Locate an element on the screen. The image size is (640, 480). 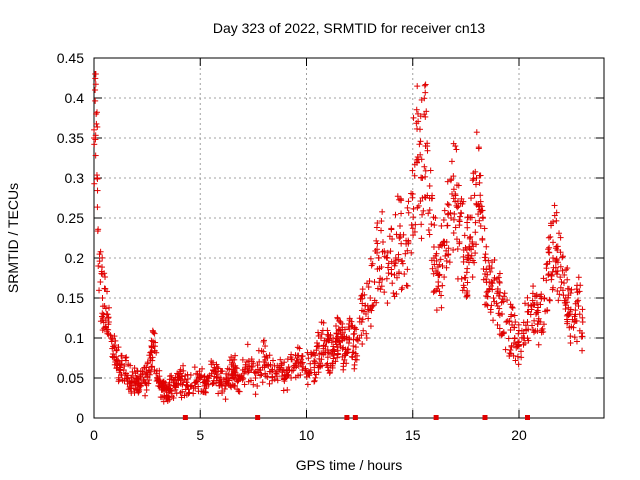
x-tick-label: 10 is located at coordinates (307, 435).